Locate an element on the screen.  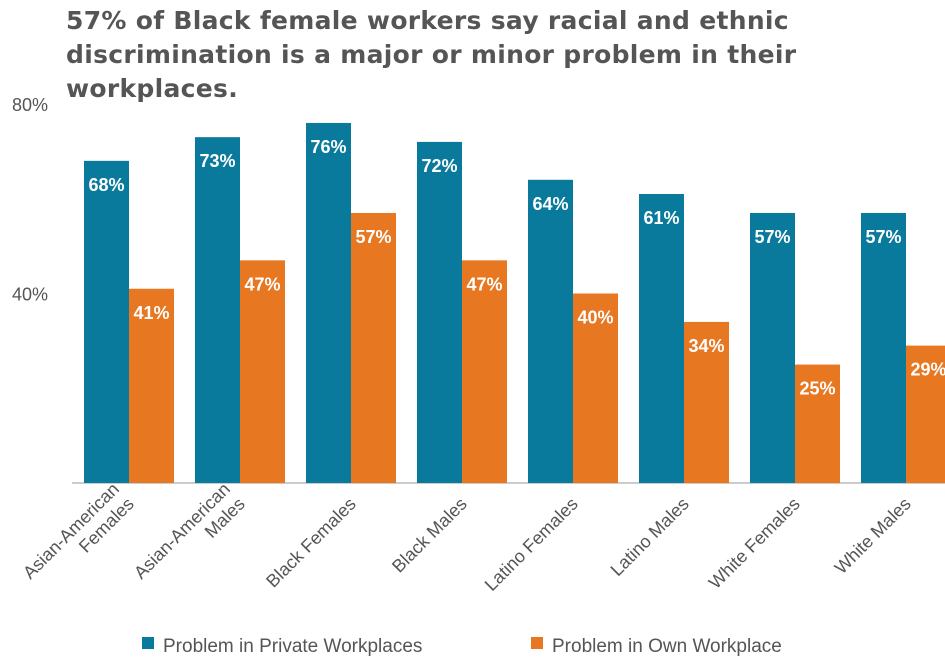
data-label: 34% is located at coordinates (706, 346).